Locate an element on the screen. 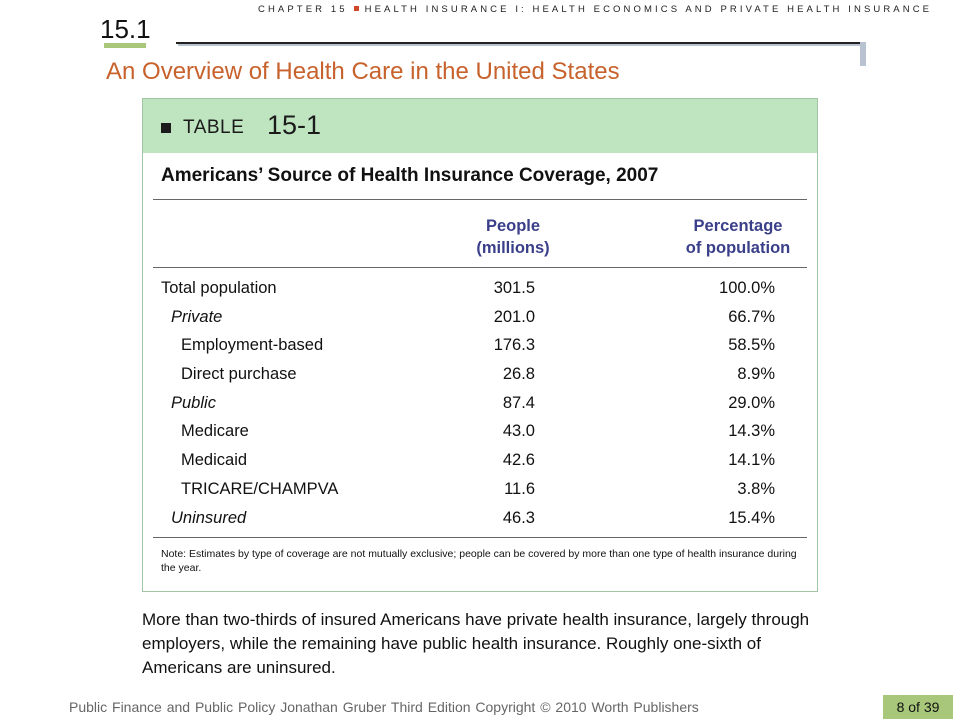 Image resolution: width=960 pixels, height=720 pixels. row-percentage-value: 58.5% is located at coordinates (751, 345).